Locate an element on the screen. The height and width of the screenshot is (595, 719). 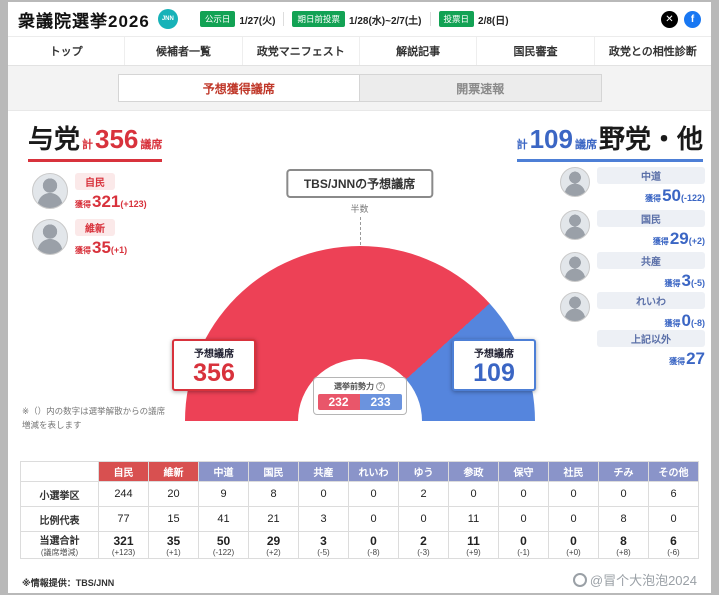
table-cell: 29 (+2) is located at coordinates (273, 545).